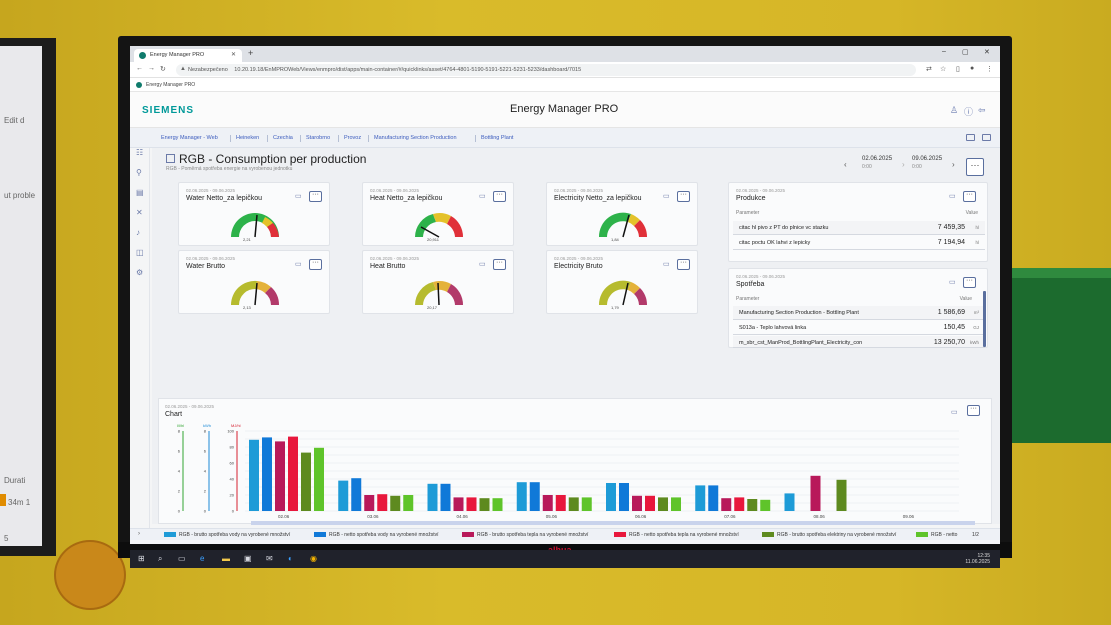  What do you see at coordinates (953, 164) in the screenshot?
I see `date-next-icon: ›` at bounding box center [953, 164].